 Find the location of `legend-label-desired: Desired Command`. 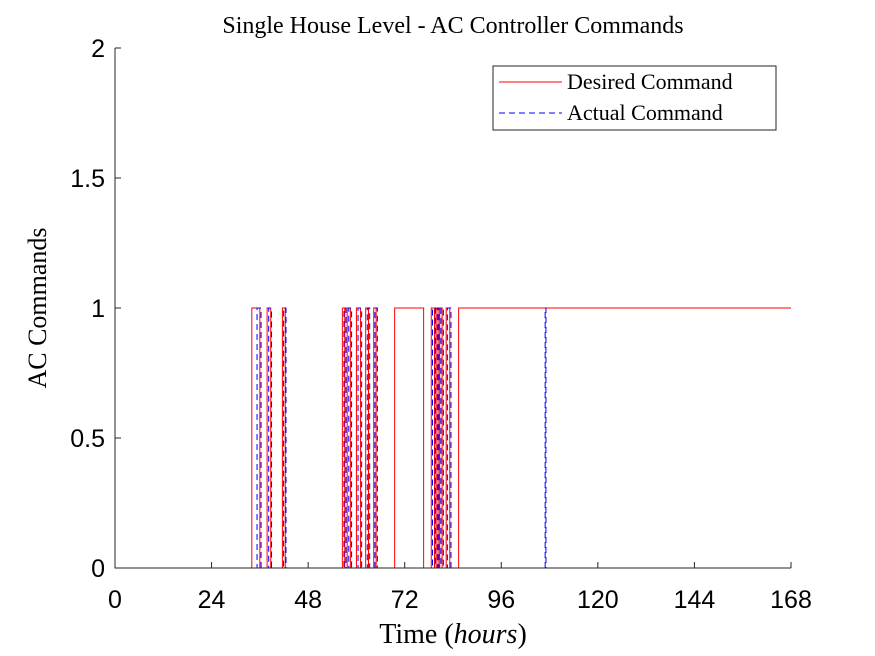

legend-label-desired: Desired Command is located at coordinates (650, 81).